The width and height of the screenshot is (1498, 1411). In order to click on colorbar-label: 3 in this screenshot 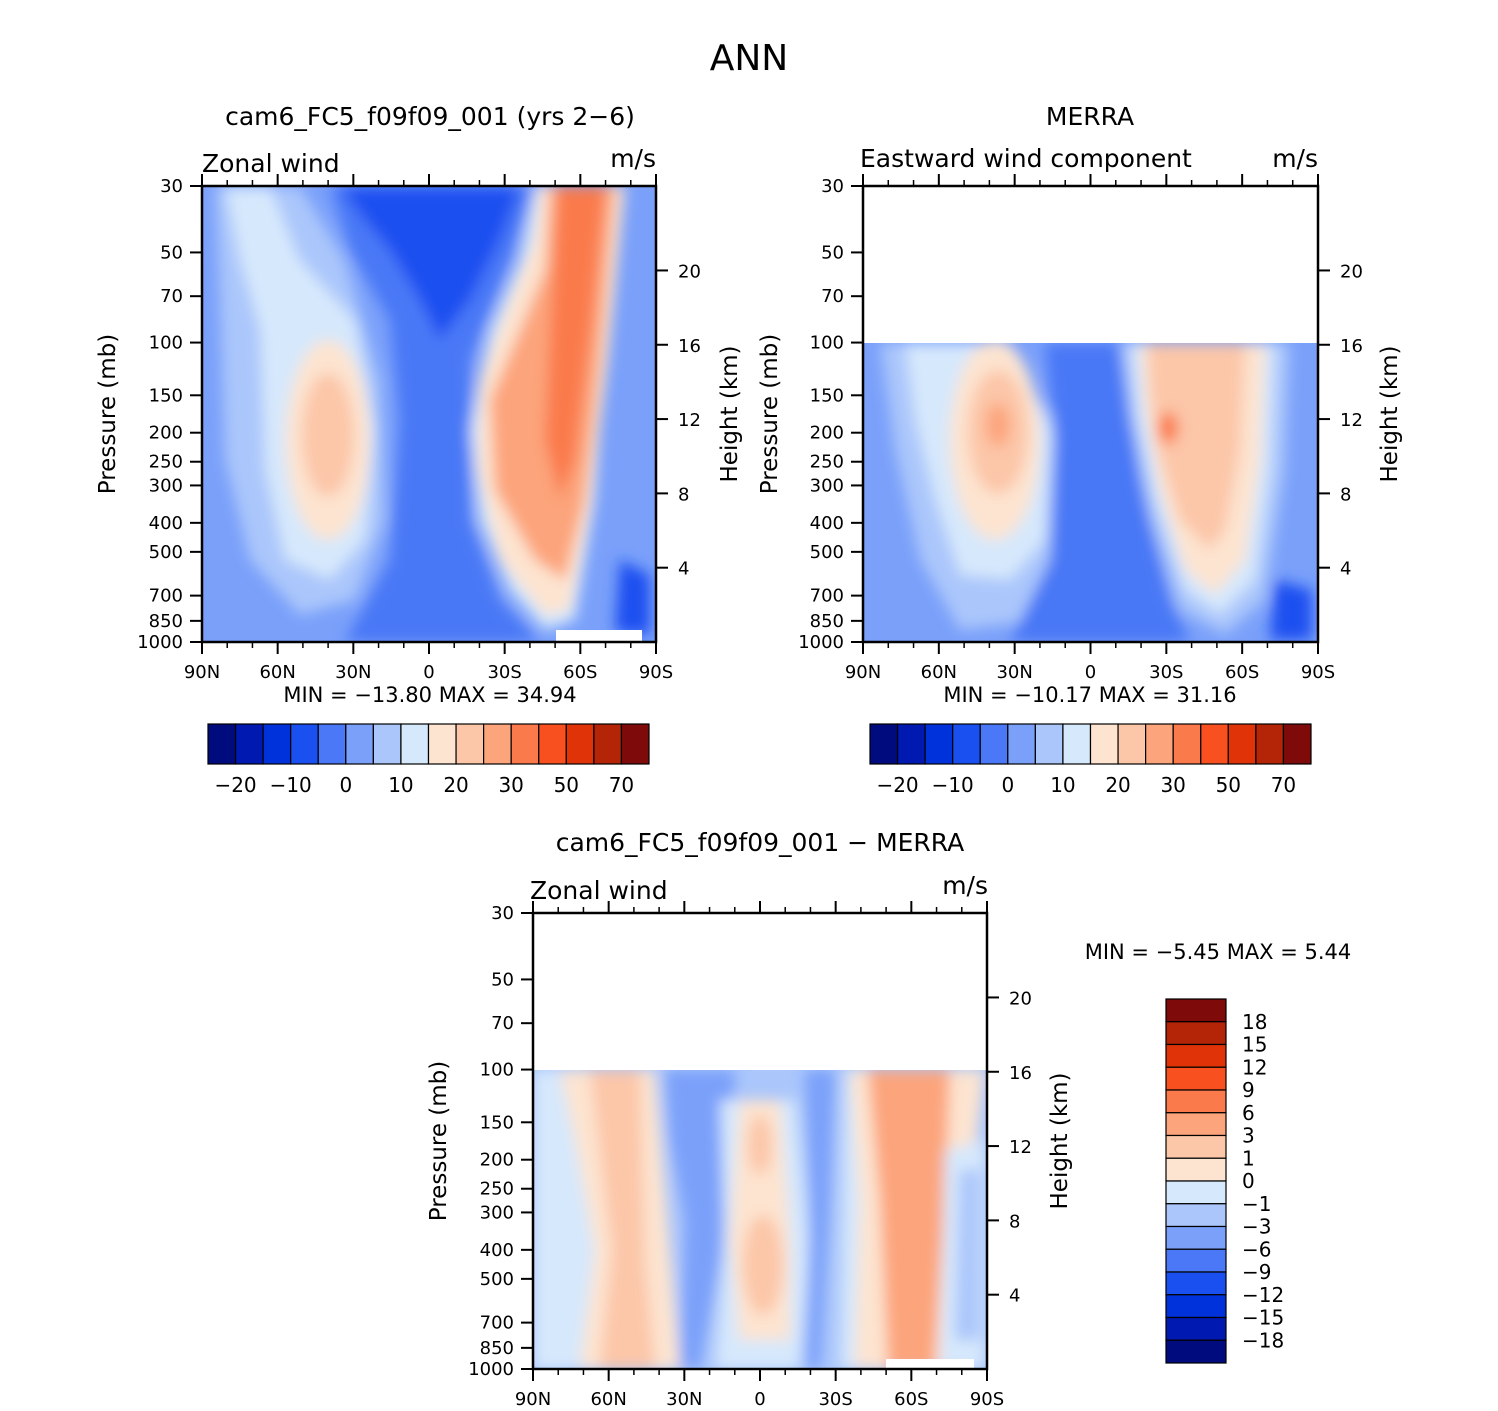, I will do `click(1248, 1136)`.